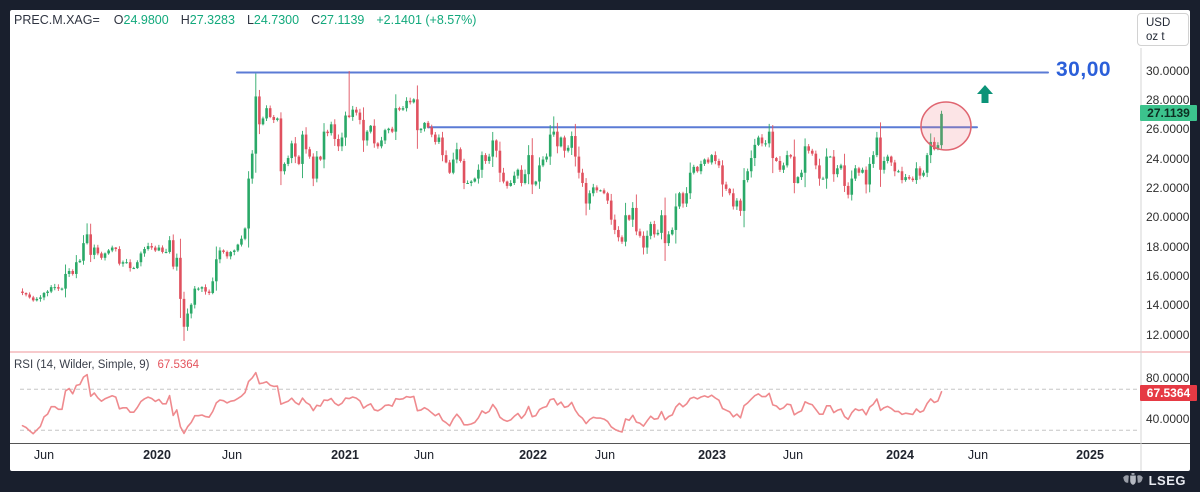  Describe the element at coordinates (1168, 246) in the screenshot. I see `price-axis-tick: 18.0000` at that location.